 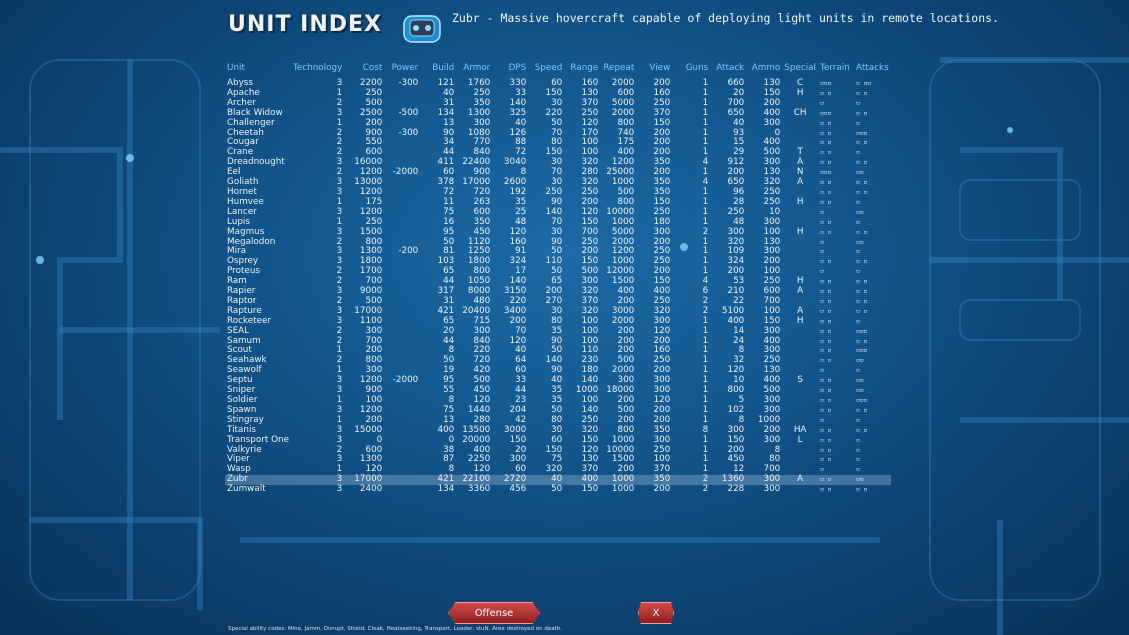 What do you see at coordinates (872, 68) in the screenshot?
I see `col-attacks: Attacks` at bounding box center [872, 68].